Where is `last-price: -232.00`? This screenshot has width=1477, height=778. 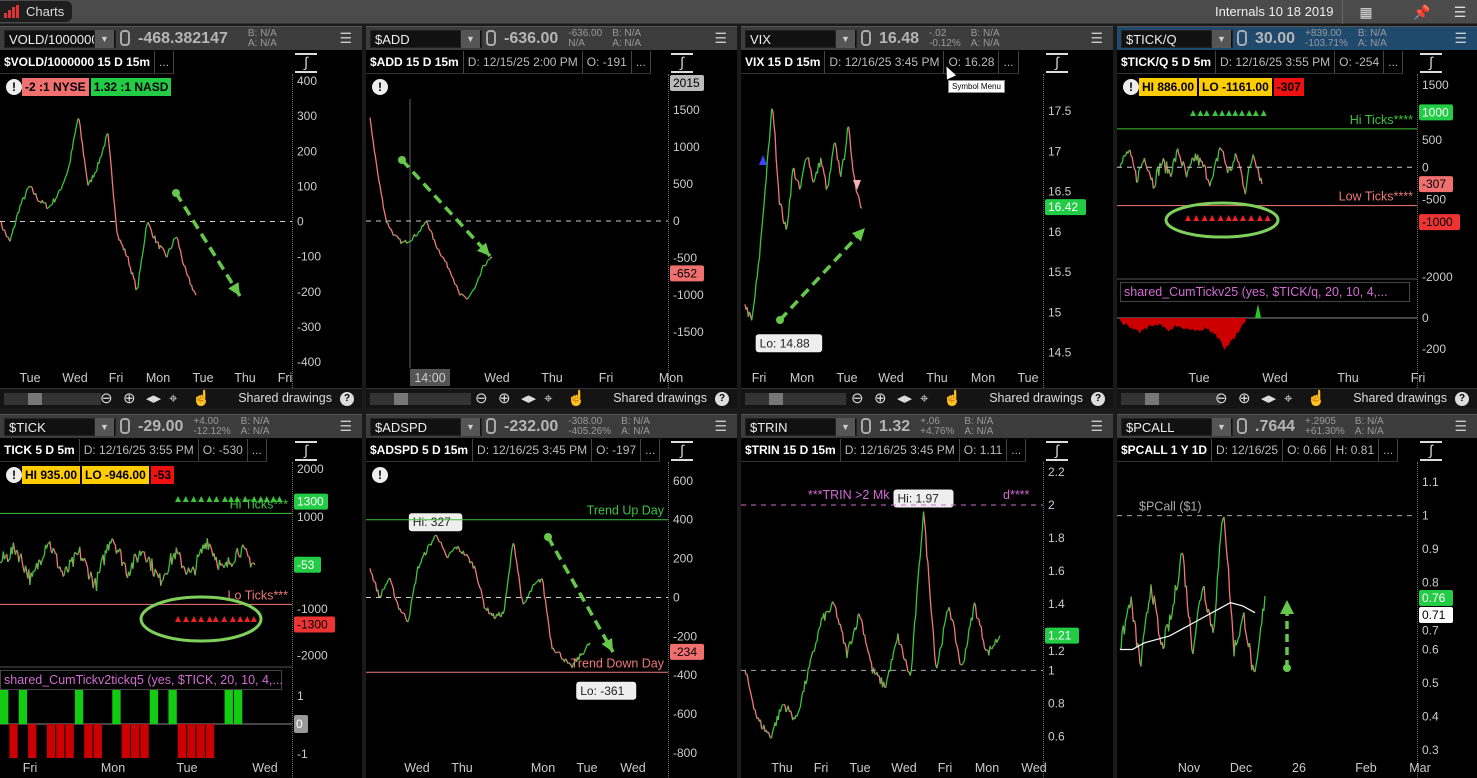
last-price: -232.00 is located at coordinates (531, 426).